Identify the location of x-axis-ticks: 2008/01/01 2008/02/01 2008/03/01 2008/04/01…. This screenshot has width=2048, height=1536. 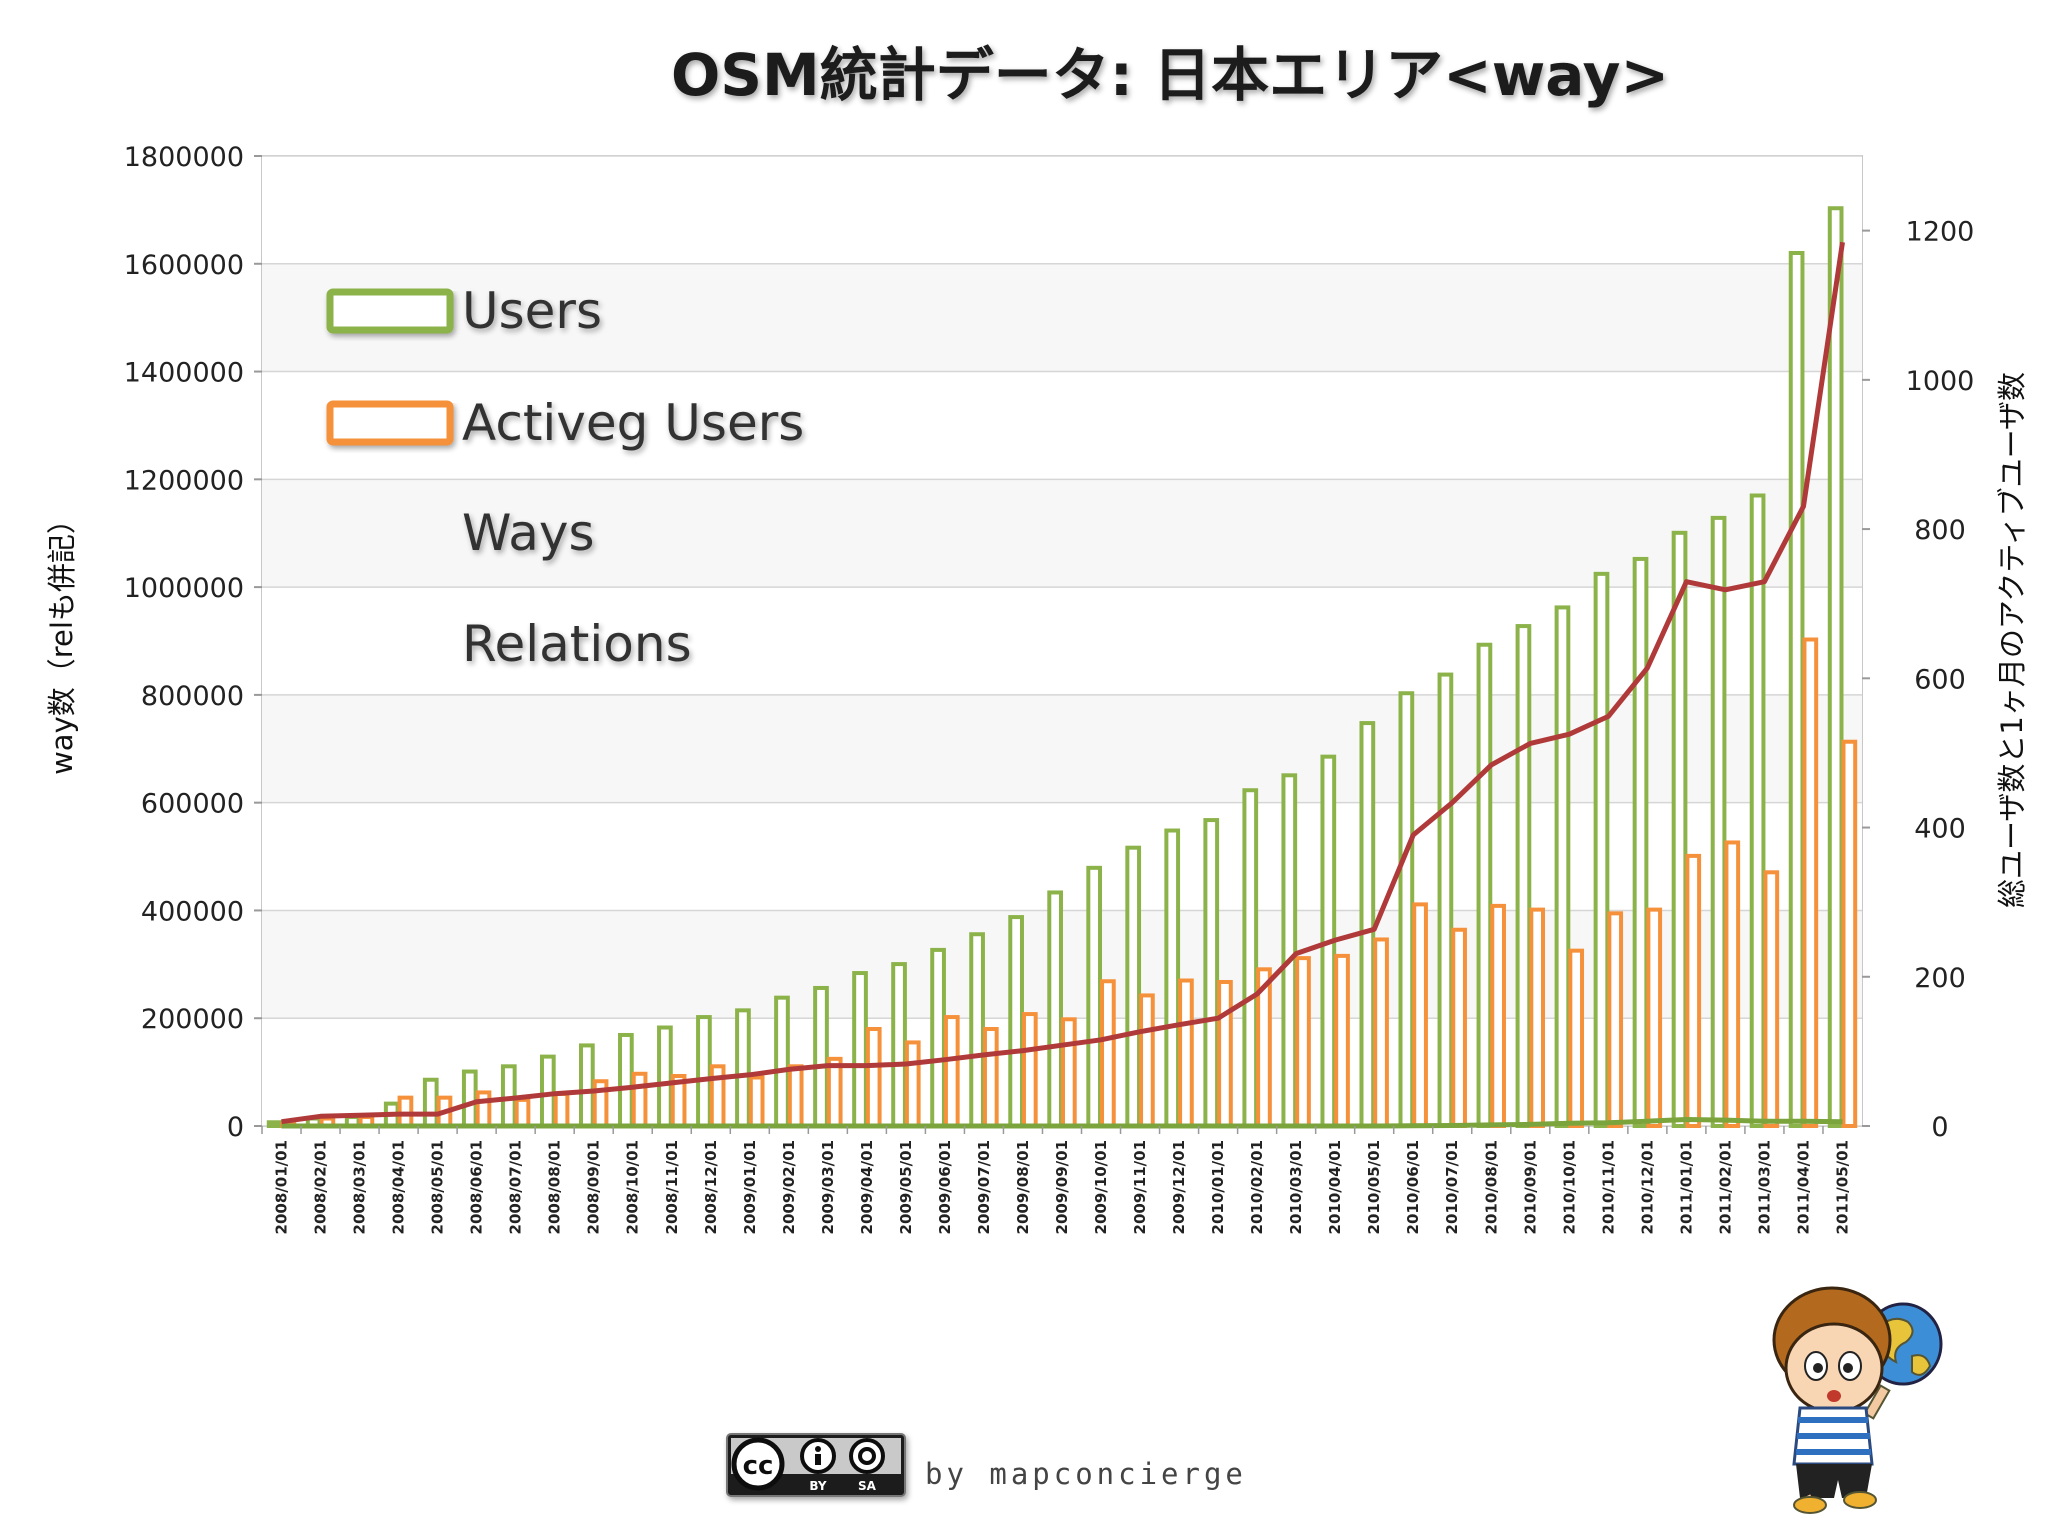
(1056, 1180).